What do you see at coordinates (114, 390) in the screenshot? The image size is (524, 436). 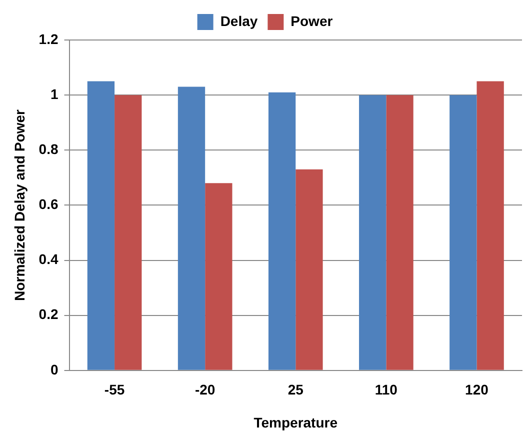 I see `x-tick-label: -55` at bounding box center [114, 390].